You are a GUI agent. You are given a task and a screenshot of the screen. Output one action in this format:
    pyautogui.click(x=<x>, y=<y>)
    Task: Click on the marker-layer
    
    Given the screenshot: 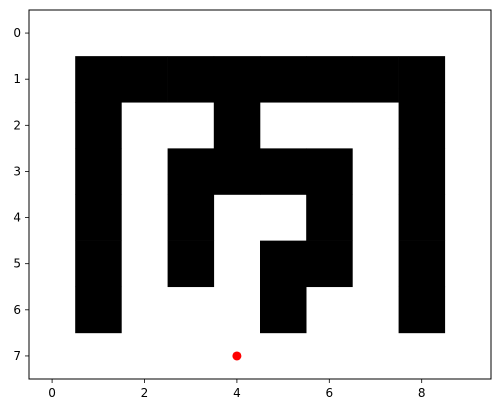 What is the action you would take?
    pyautogui.click(x=237, y=356)
    